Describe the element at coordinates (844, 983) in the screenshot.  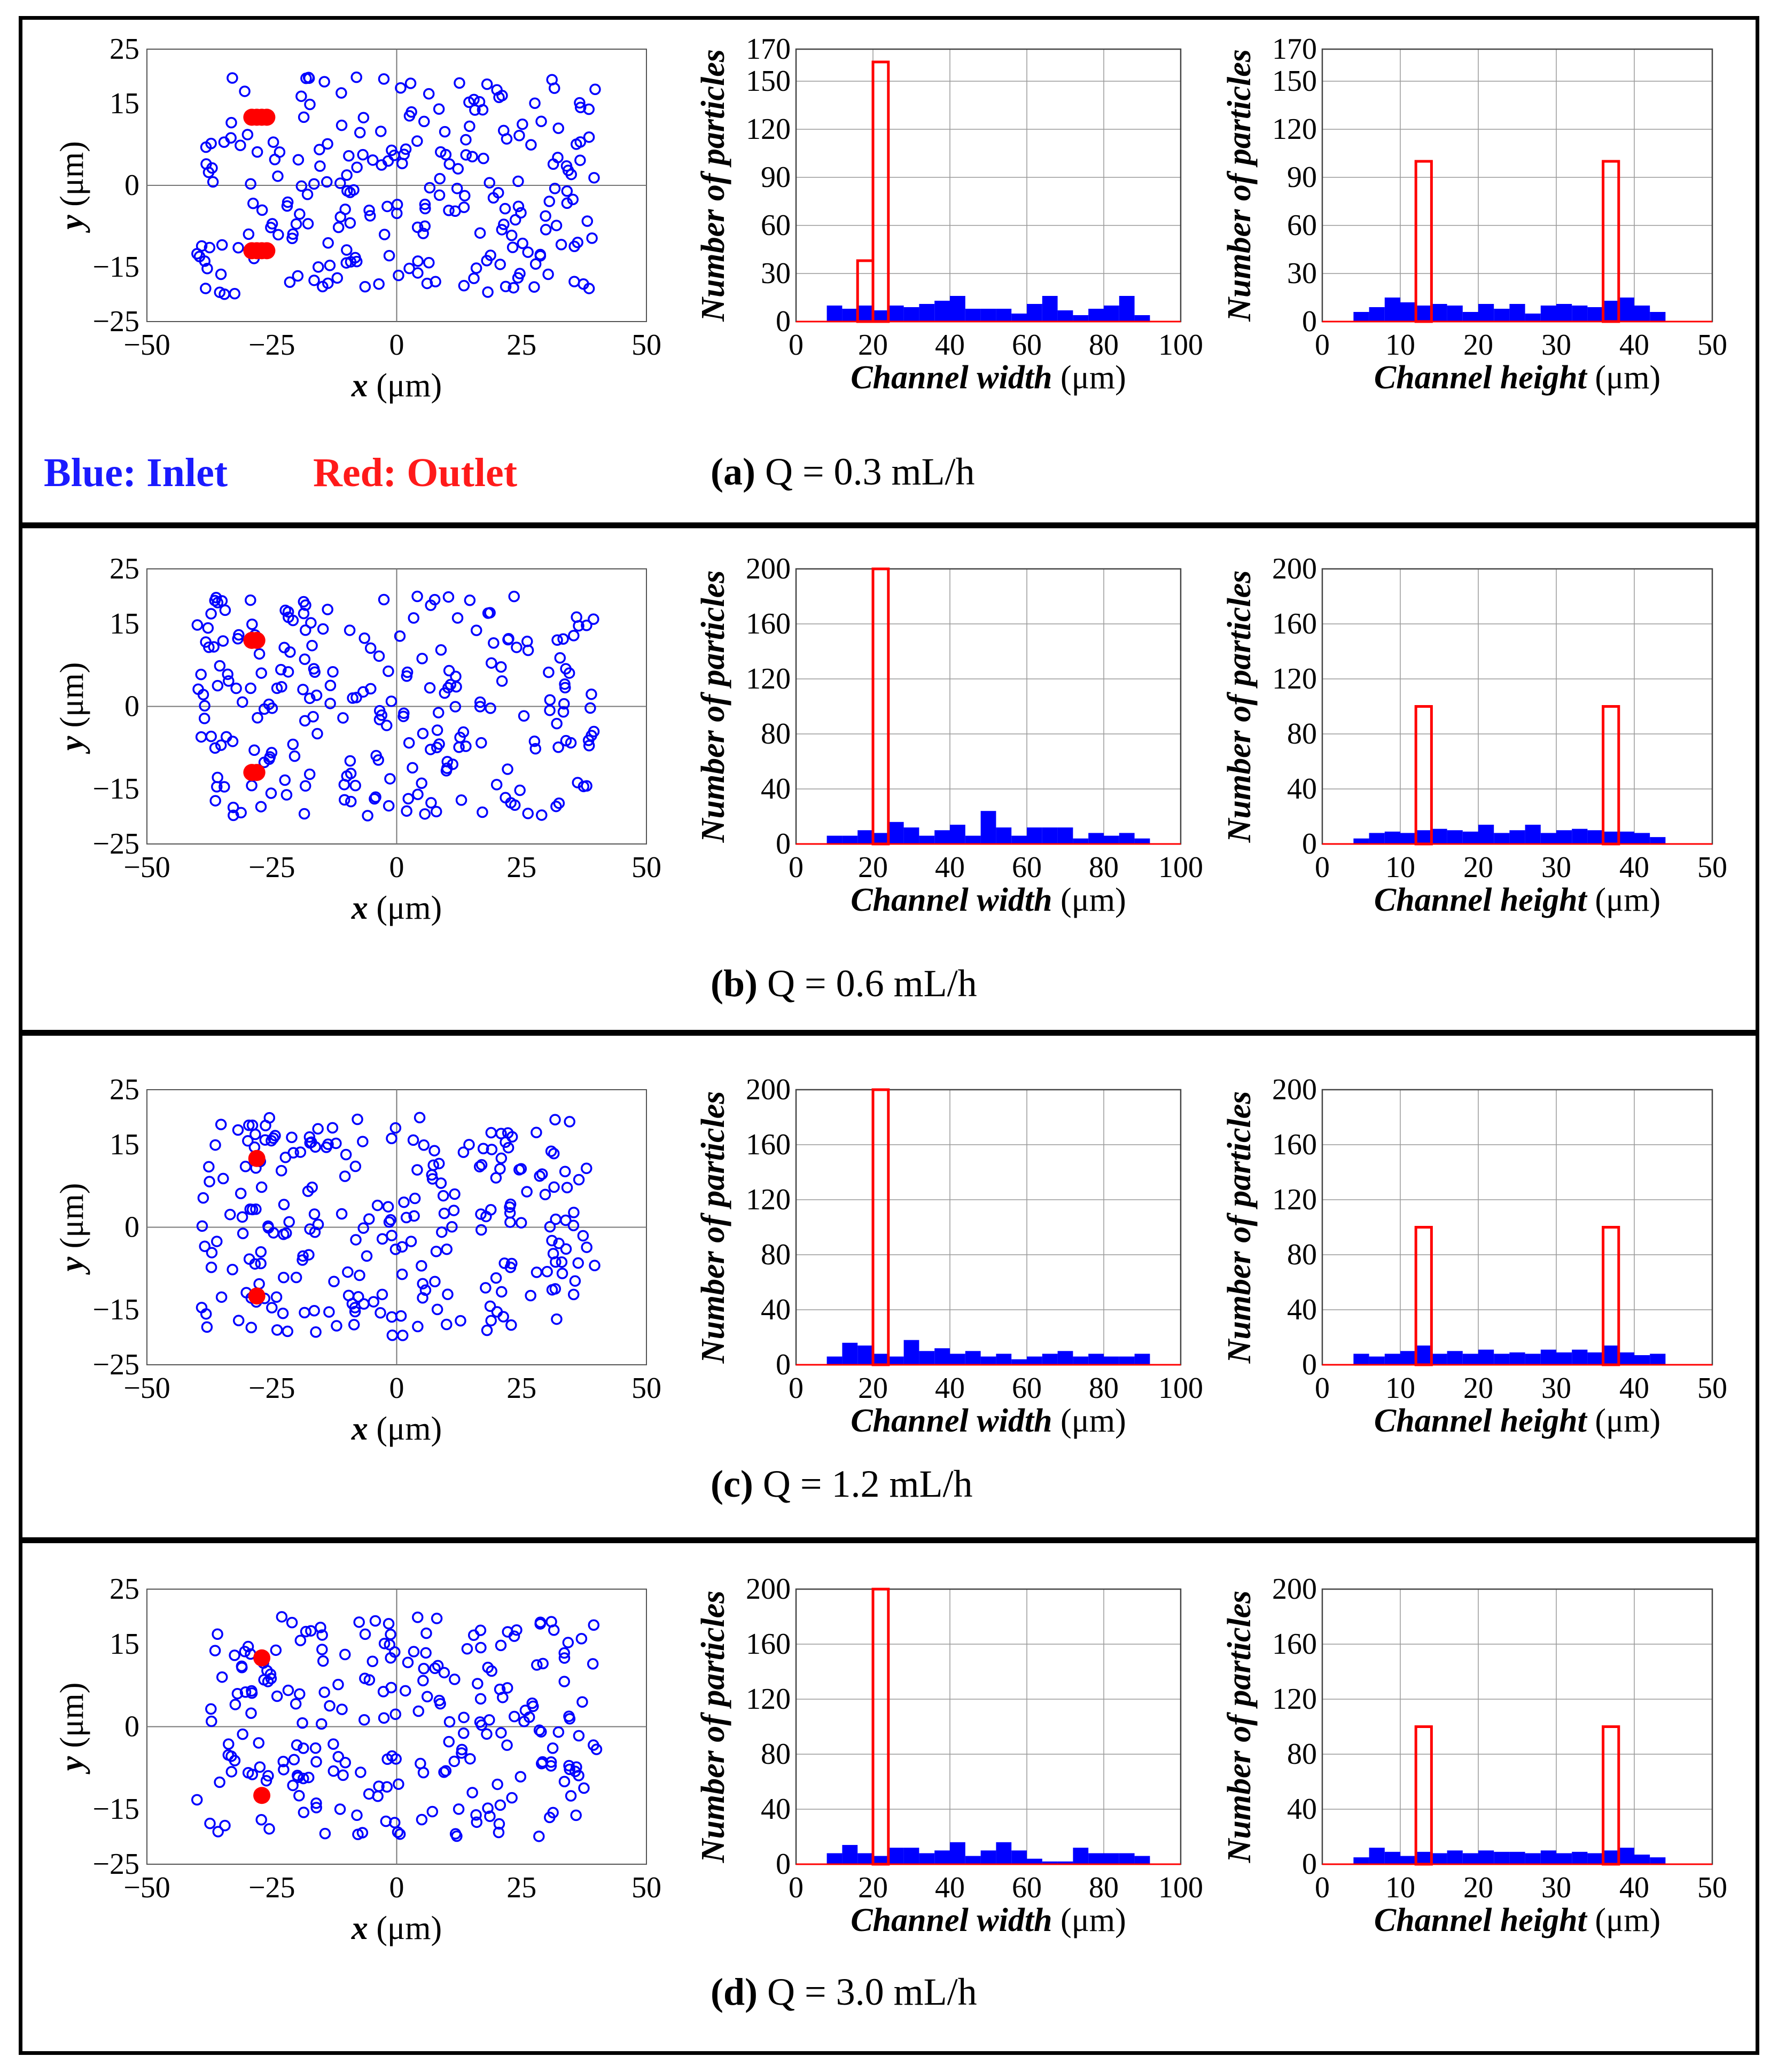
I see `caption-b: (b) Q = 0.6 mL/h` at that location.